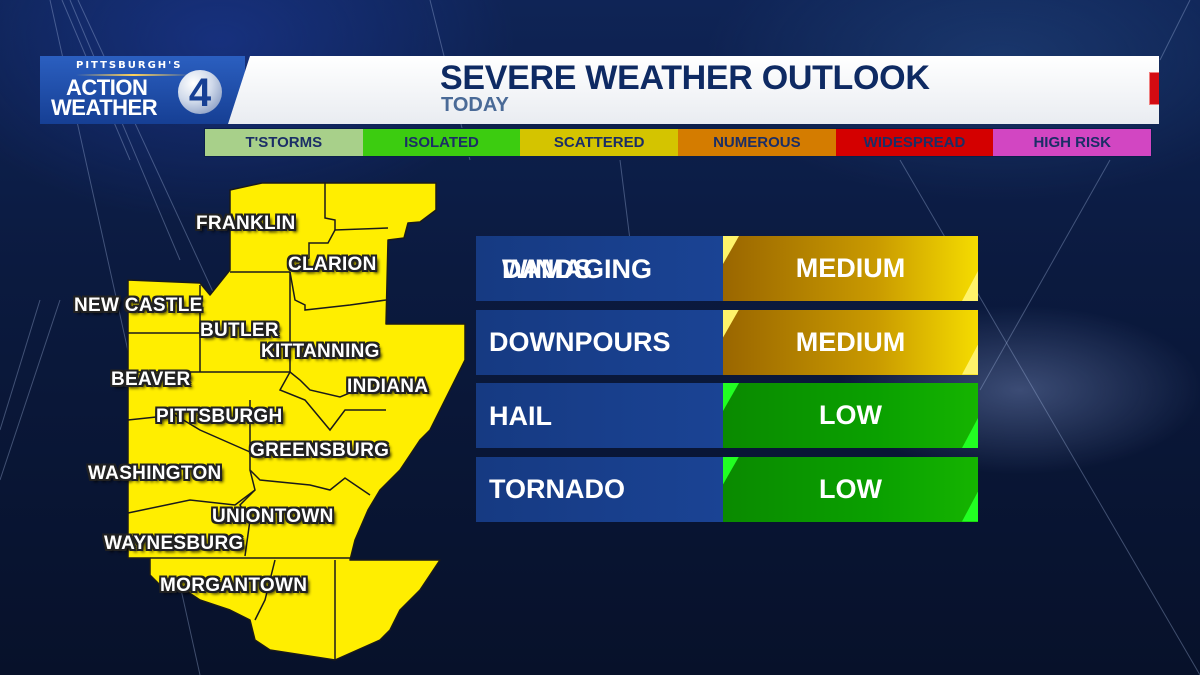 This screenshot has width=1200, height=675. What do you see at coordinates (200, 92) in the screenshot?
I see `channel-4-icon: 4` at bounding box center [200, 92].